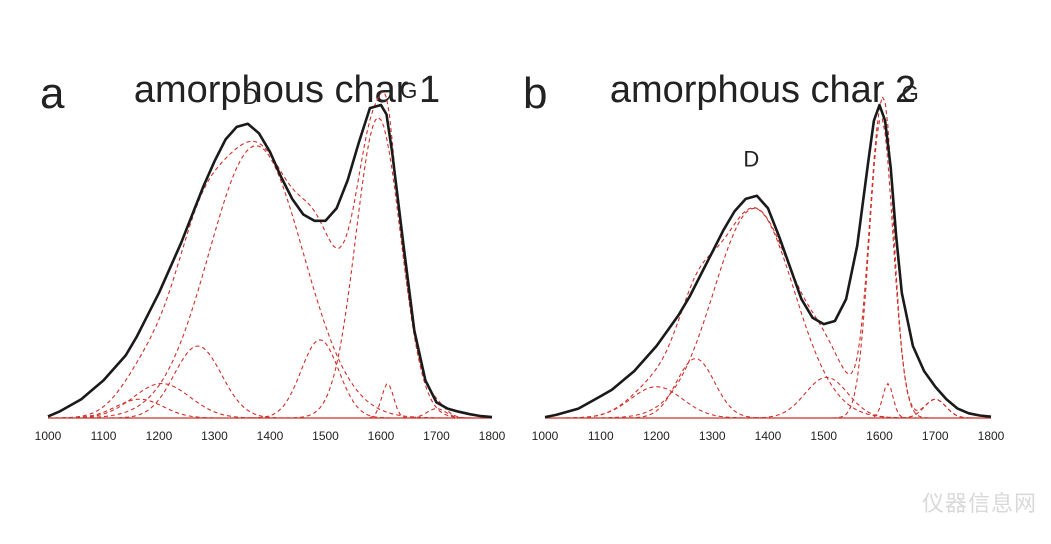 The height and width of the screenshot is (544, 1051). What do you see at coordinates (287, 90) in the screenshot?
I see `chart-title: amorphous char 1` at bounding box center [287, 90].